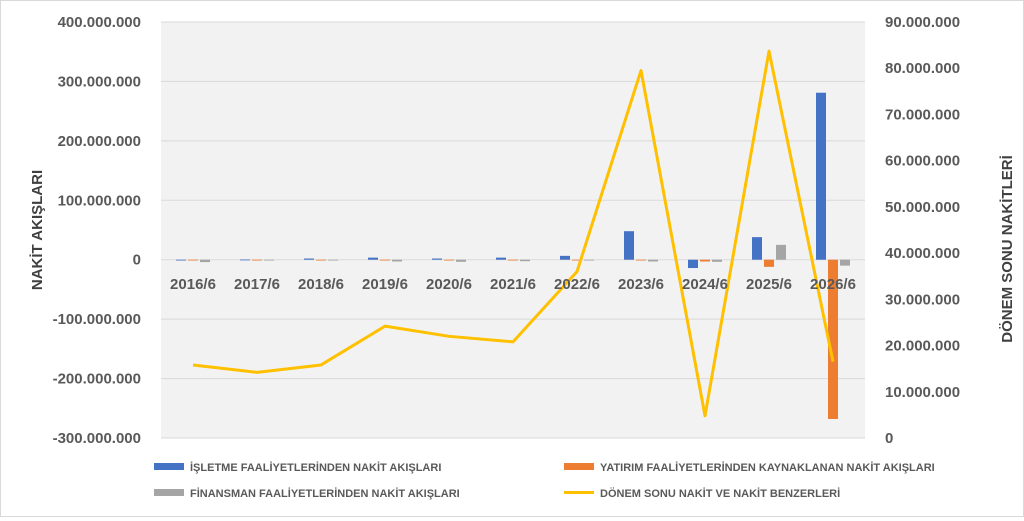 The height and width of the screenshot is (521, 1024). Describe the element at coordinates (922, 114) in the screenshot. I see `right-tick-label: 70.000.000` at that location.